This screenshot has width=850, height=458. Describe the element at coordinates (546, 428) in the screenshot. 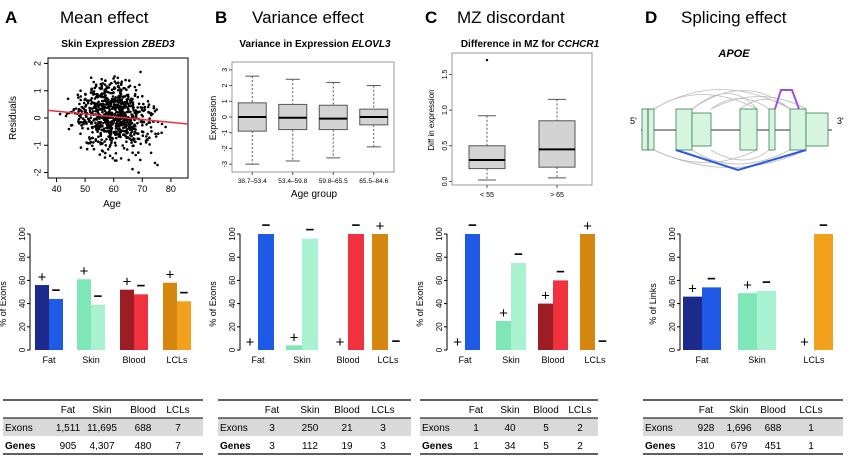

I see `table-cell: 5` at that location.